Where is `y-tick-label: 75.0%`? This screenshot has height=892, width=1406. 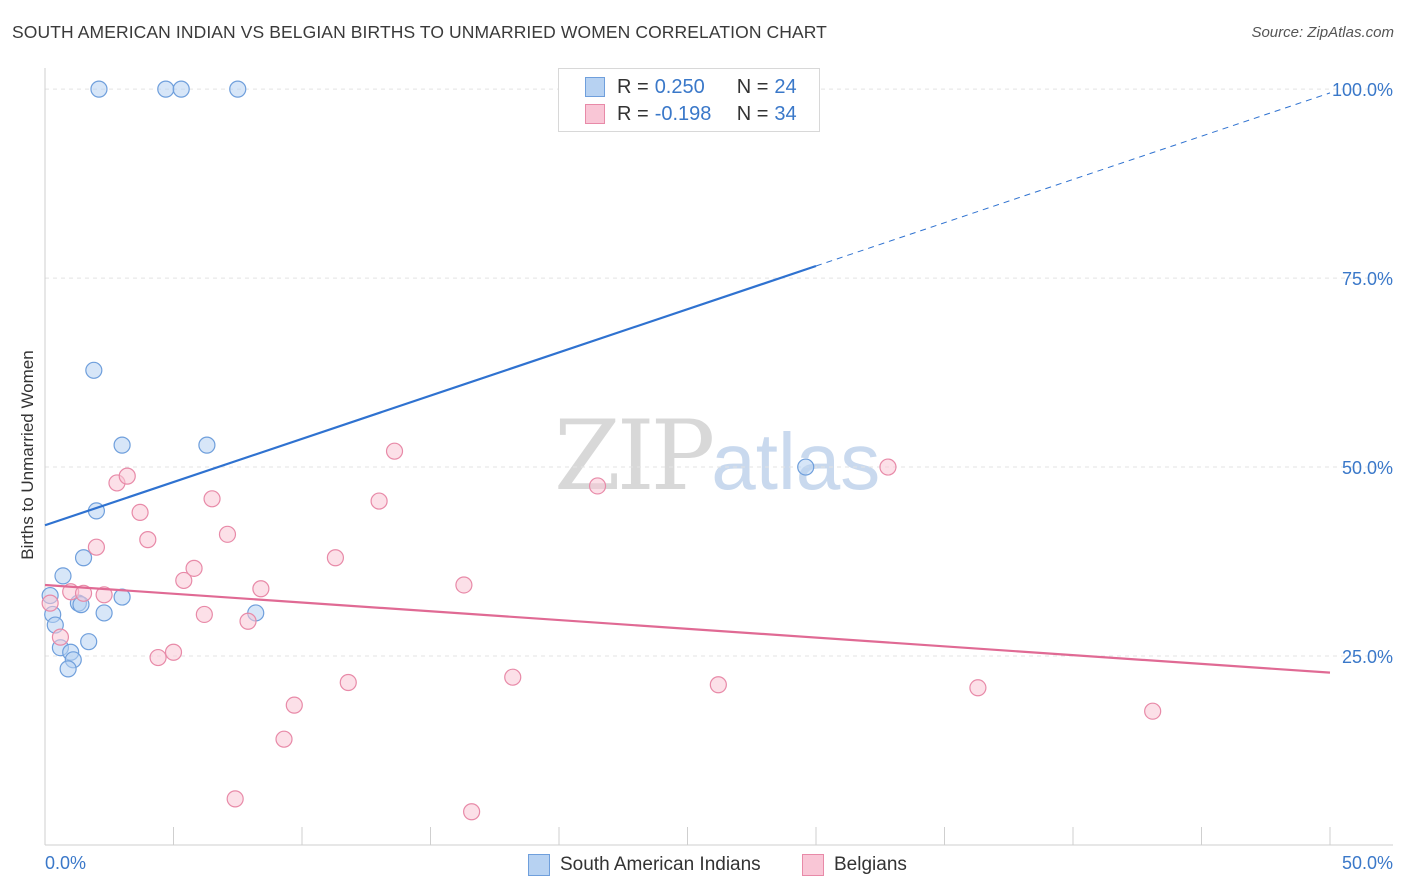 y-tick-label: 75.0% is located at coordinates (1367, 279).